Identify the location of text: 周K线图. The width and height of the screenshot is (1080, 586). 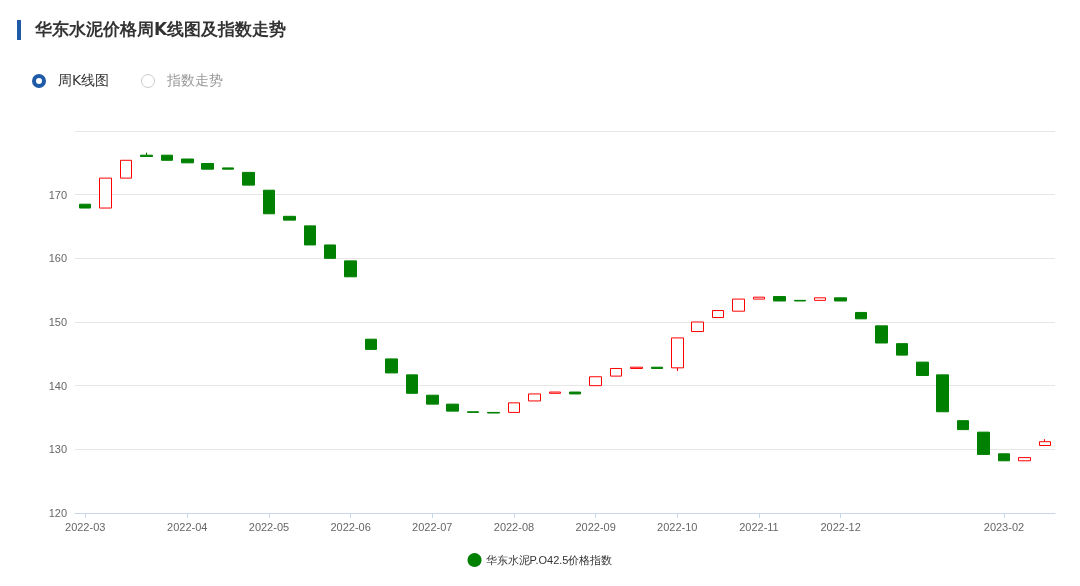
(84, 81).